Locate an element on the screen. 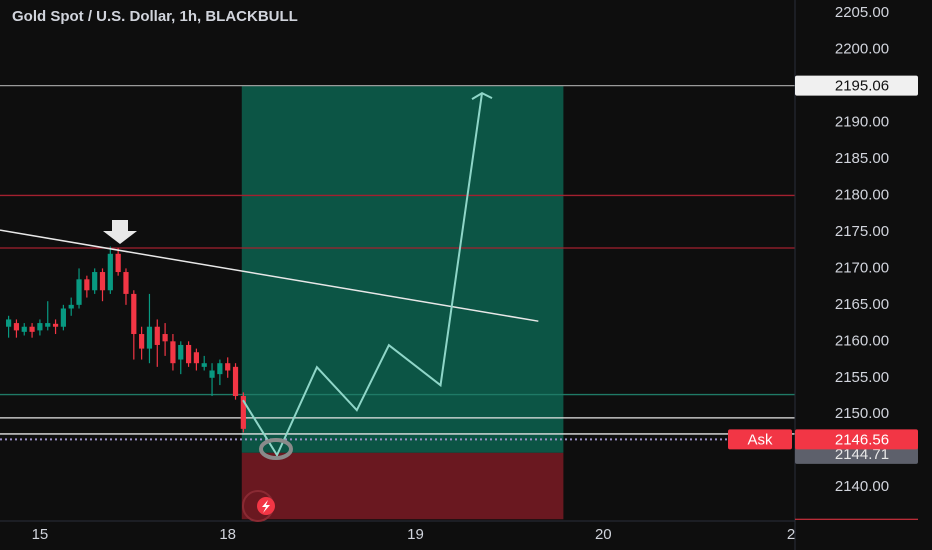 This screenshot has height=550, width=932. y-tick-label: 2185.00 is located at coordinates (862, 158).